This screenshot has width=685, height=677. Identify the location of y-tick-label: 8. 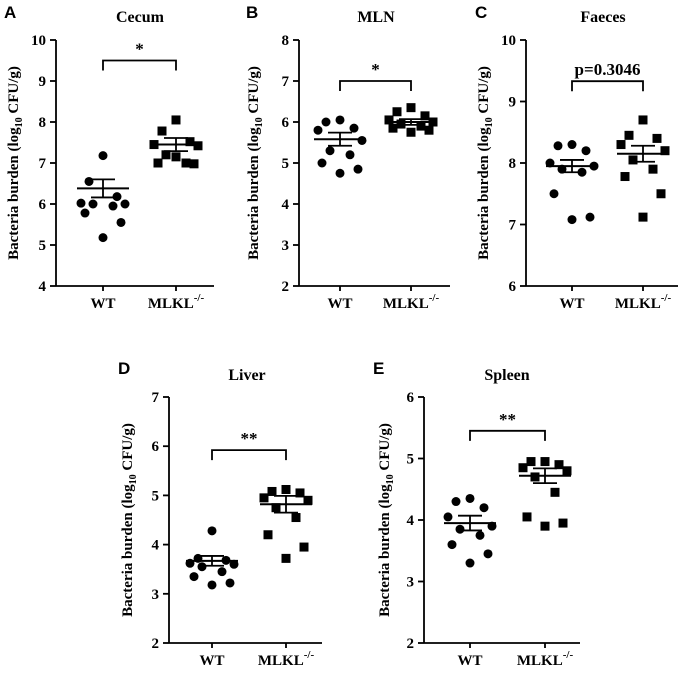
(513, 164).